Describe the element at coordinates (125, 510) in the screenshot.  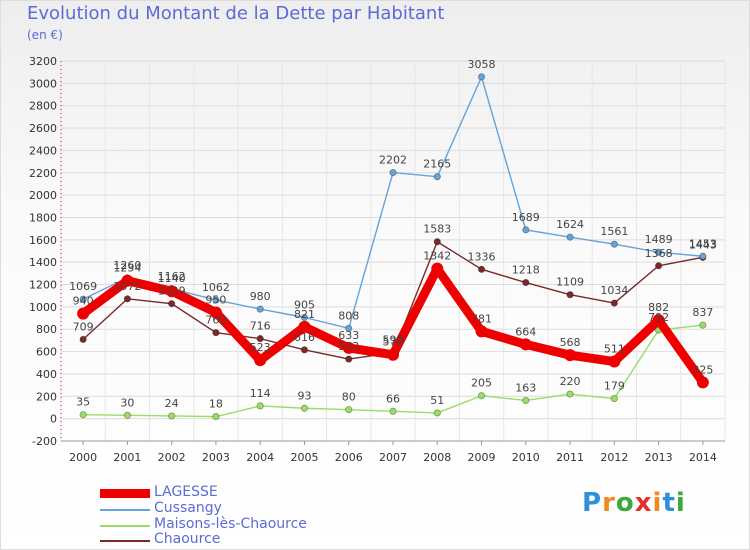
I see `legend-swatch-cussangy` at that location.